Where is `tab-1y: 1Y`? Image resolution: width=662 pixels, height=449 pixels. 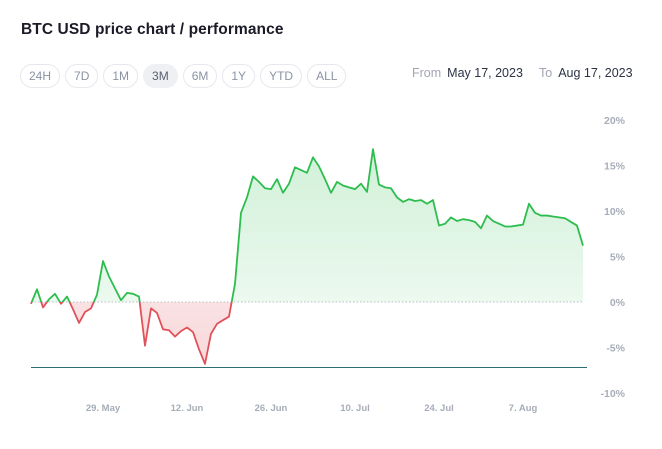 tab-1y: 1Y is located at coordinates (239, 76).